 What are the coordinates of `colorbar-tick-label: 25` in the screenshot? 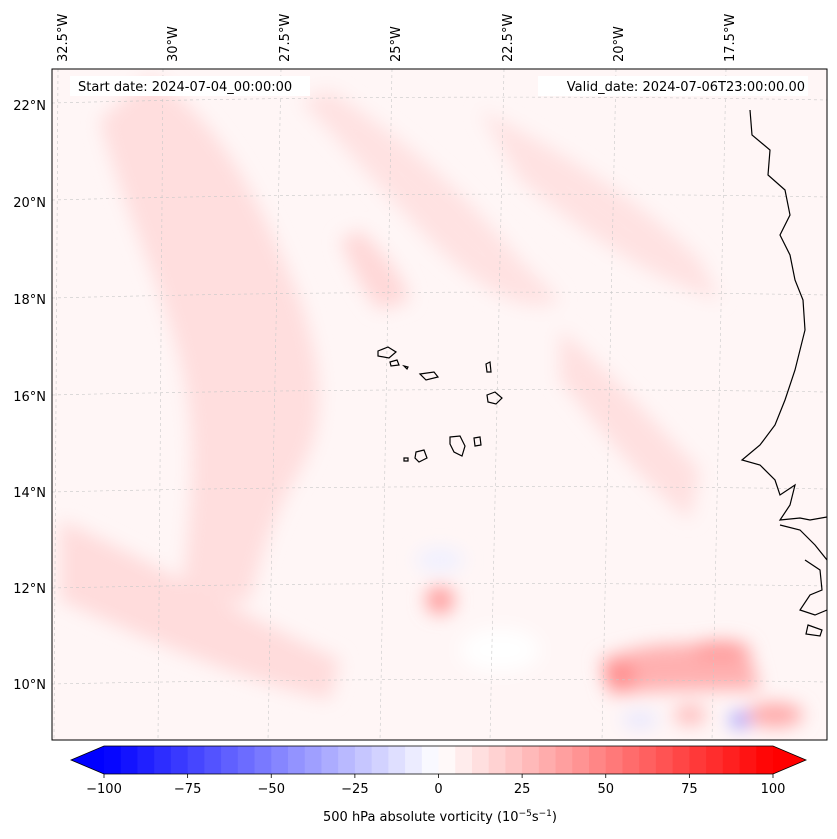 It's located at (522, 789).